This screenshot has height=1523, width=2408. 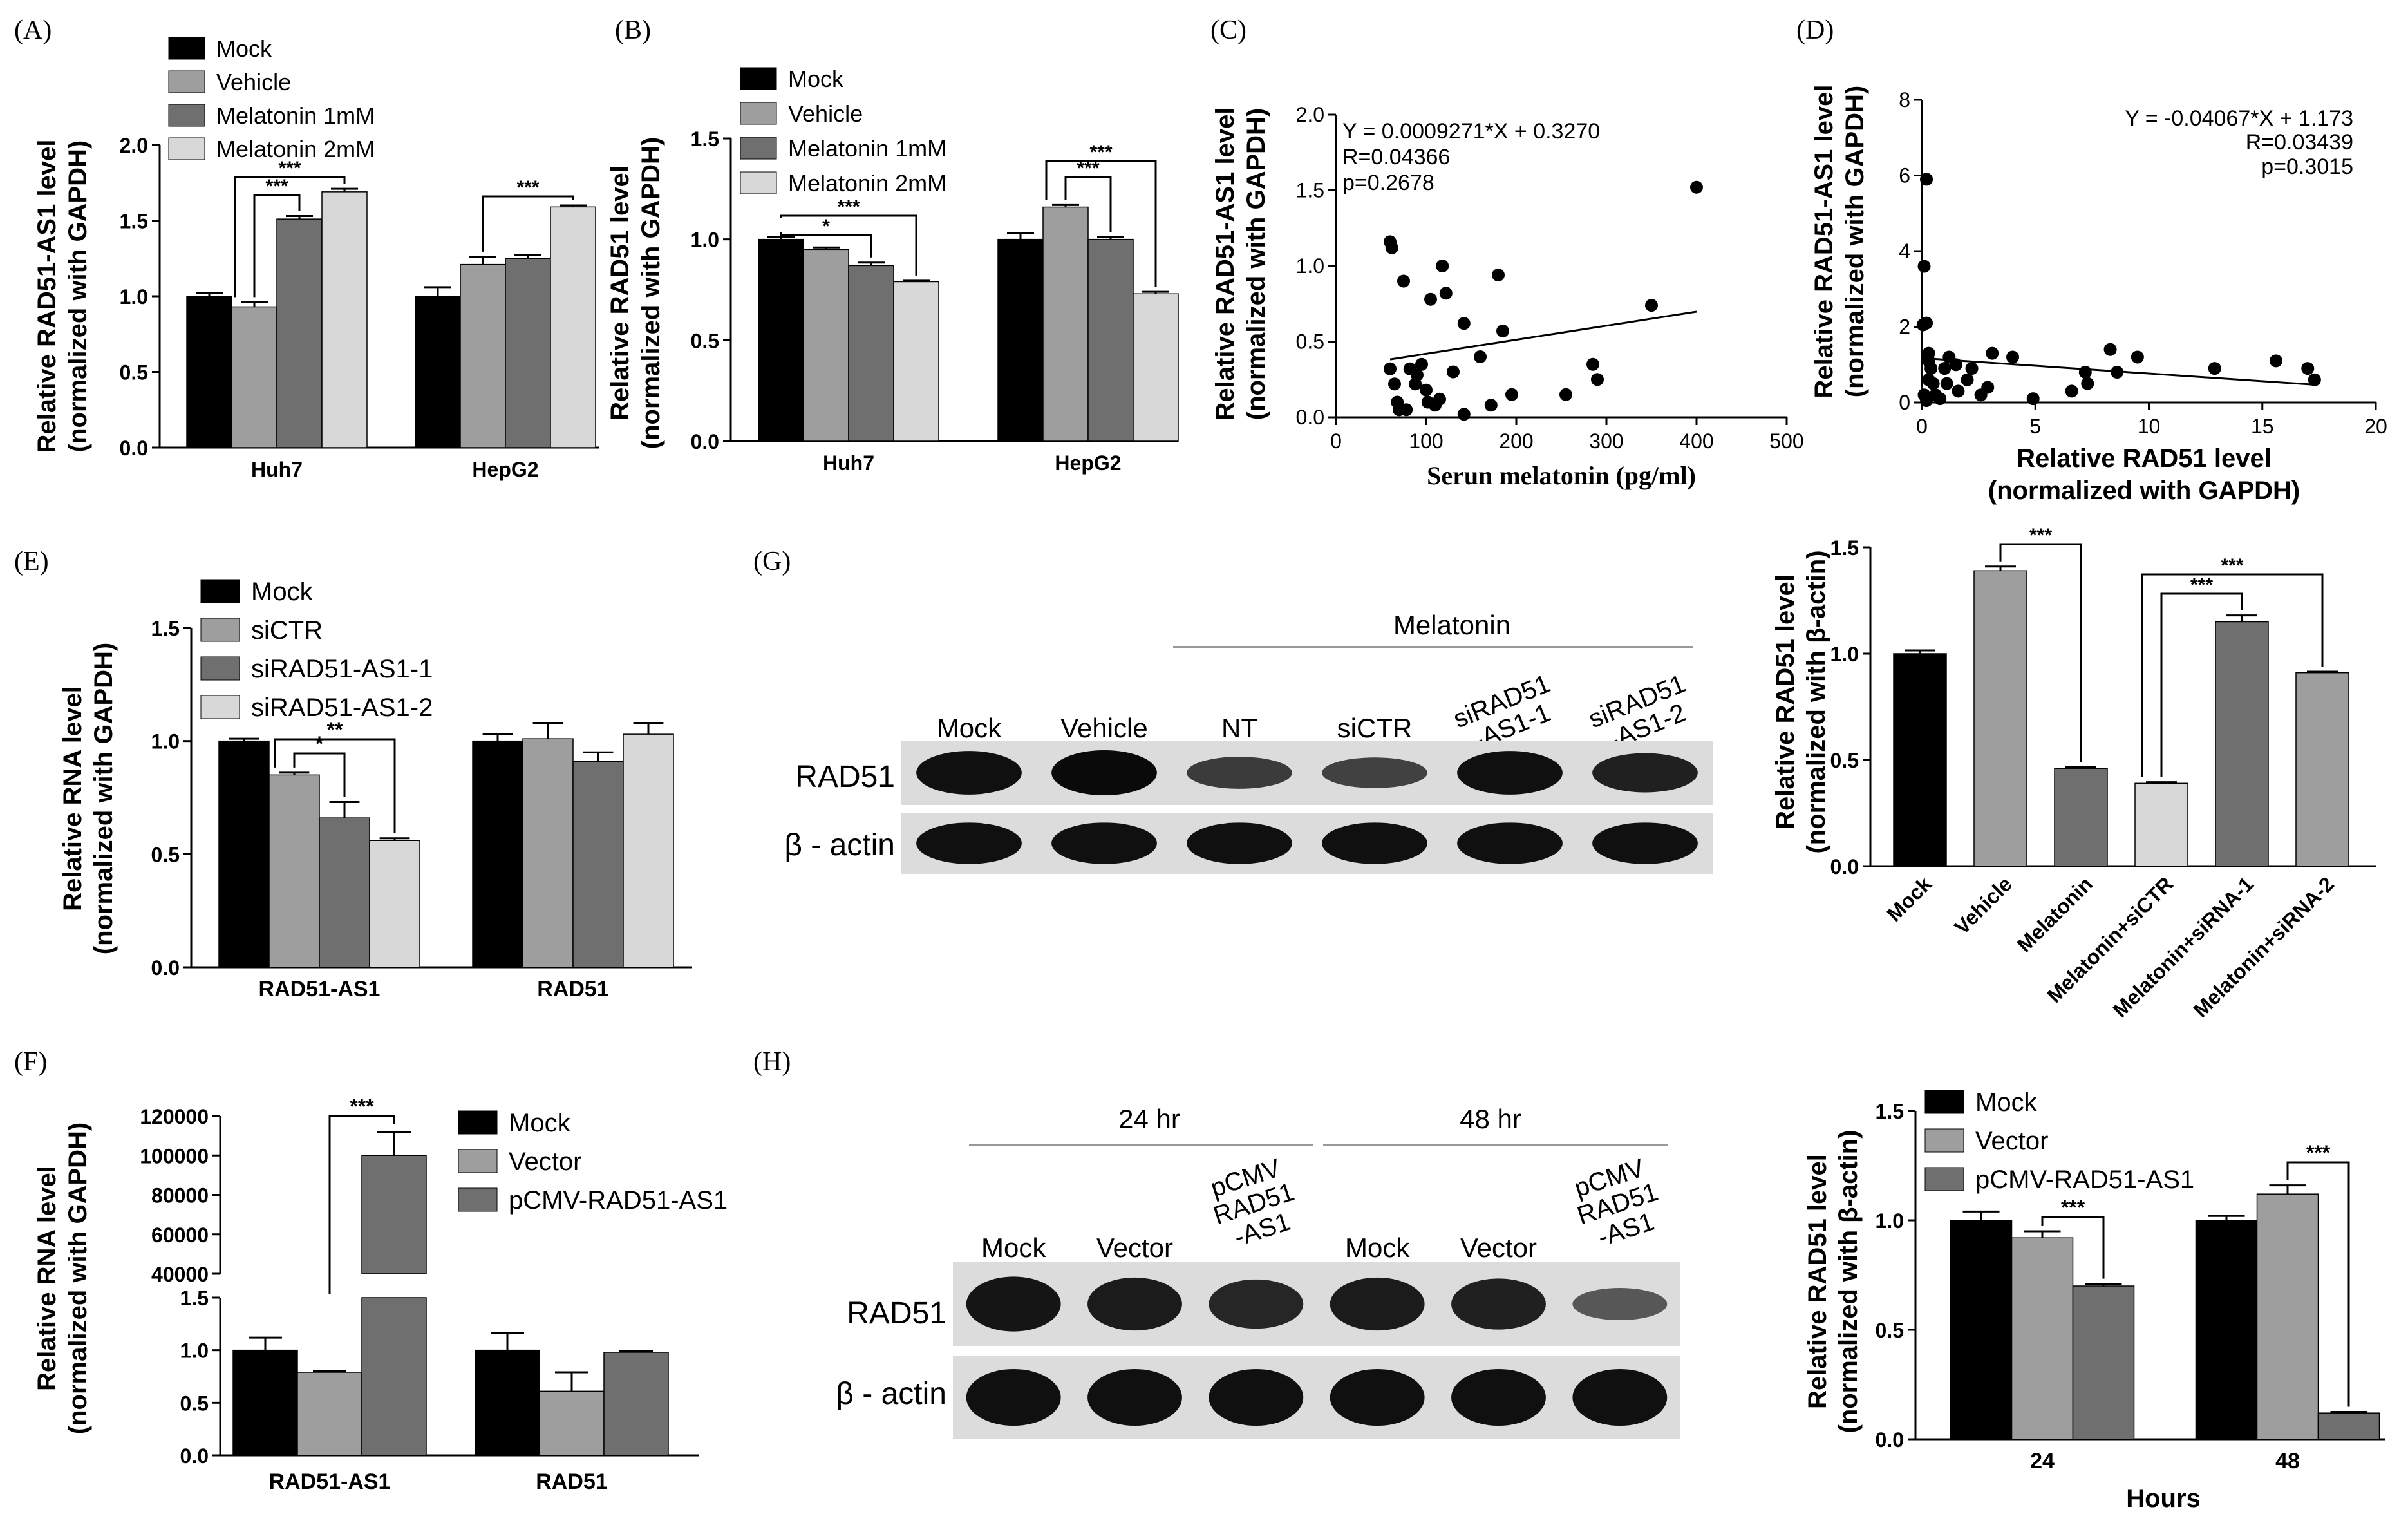 What do you see at coordinates (1377, 1248) in the screenshot?
I see `lane-label: Mock` at bounding box center [1377, 1248].